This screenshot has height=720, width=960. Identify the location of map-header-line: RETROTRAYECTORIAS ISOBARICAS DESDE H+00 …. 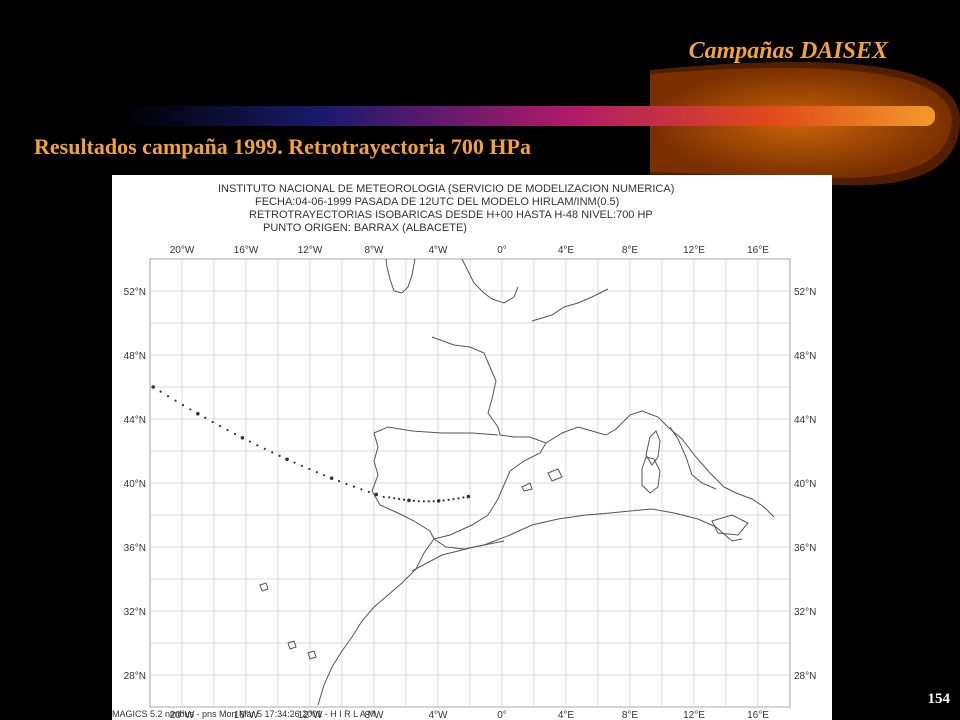
(451, 215).